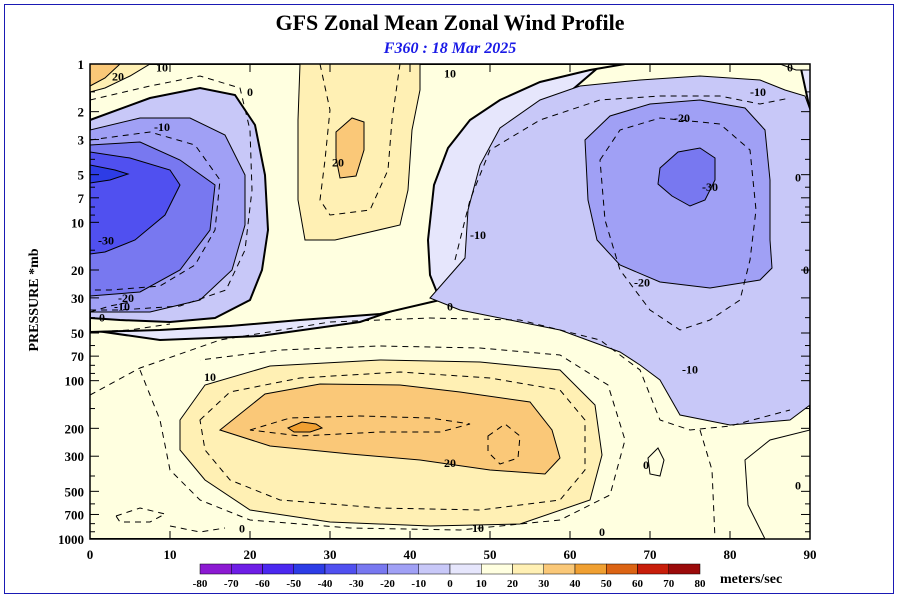 Image resolution: width=900 pixels, height=600 pixels. I want to click on colorbar-label: -10, so click(418, 584).